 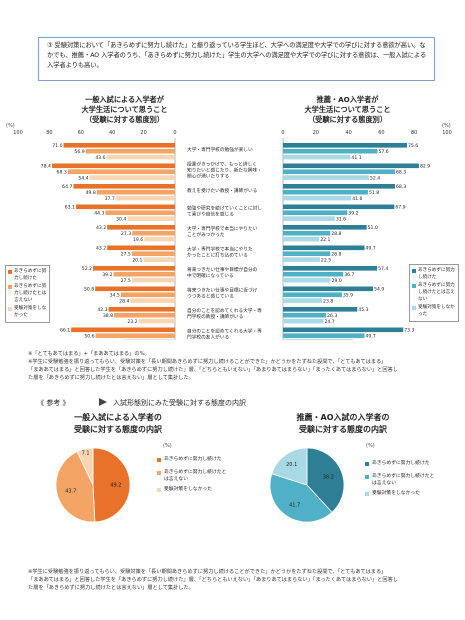 What do you see at coordinates (138, 240) in the screenshot?
I see `left-bar-label: 19.6` at bounding box center [138, 240].